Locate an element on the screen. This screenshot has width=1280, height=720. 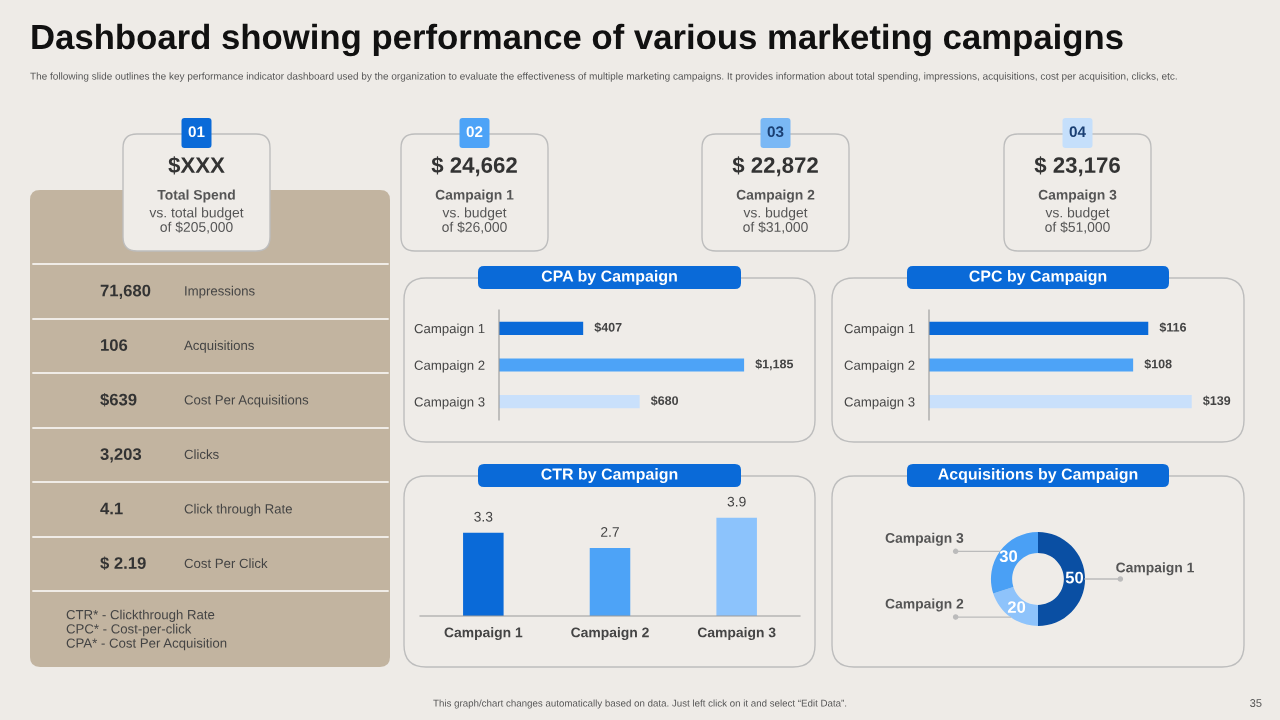
text: Cost Per Click is located at coordinates (226, 563).